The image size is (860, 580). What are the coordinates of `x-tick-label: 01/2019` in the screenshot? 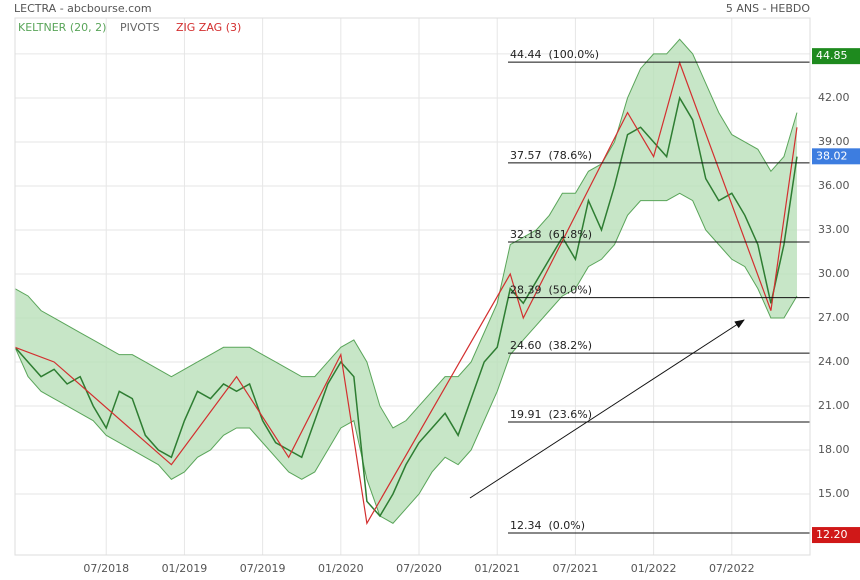 It's located at (185, 568).